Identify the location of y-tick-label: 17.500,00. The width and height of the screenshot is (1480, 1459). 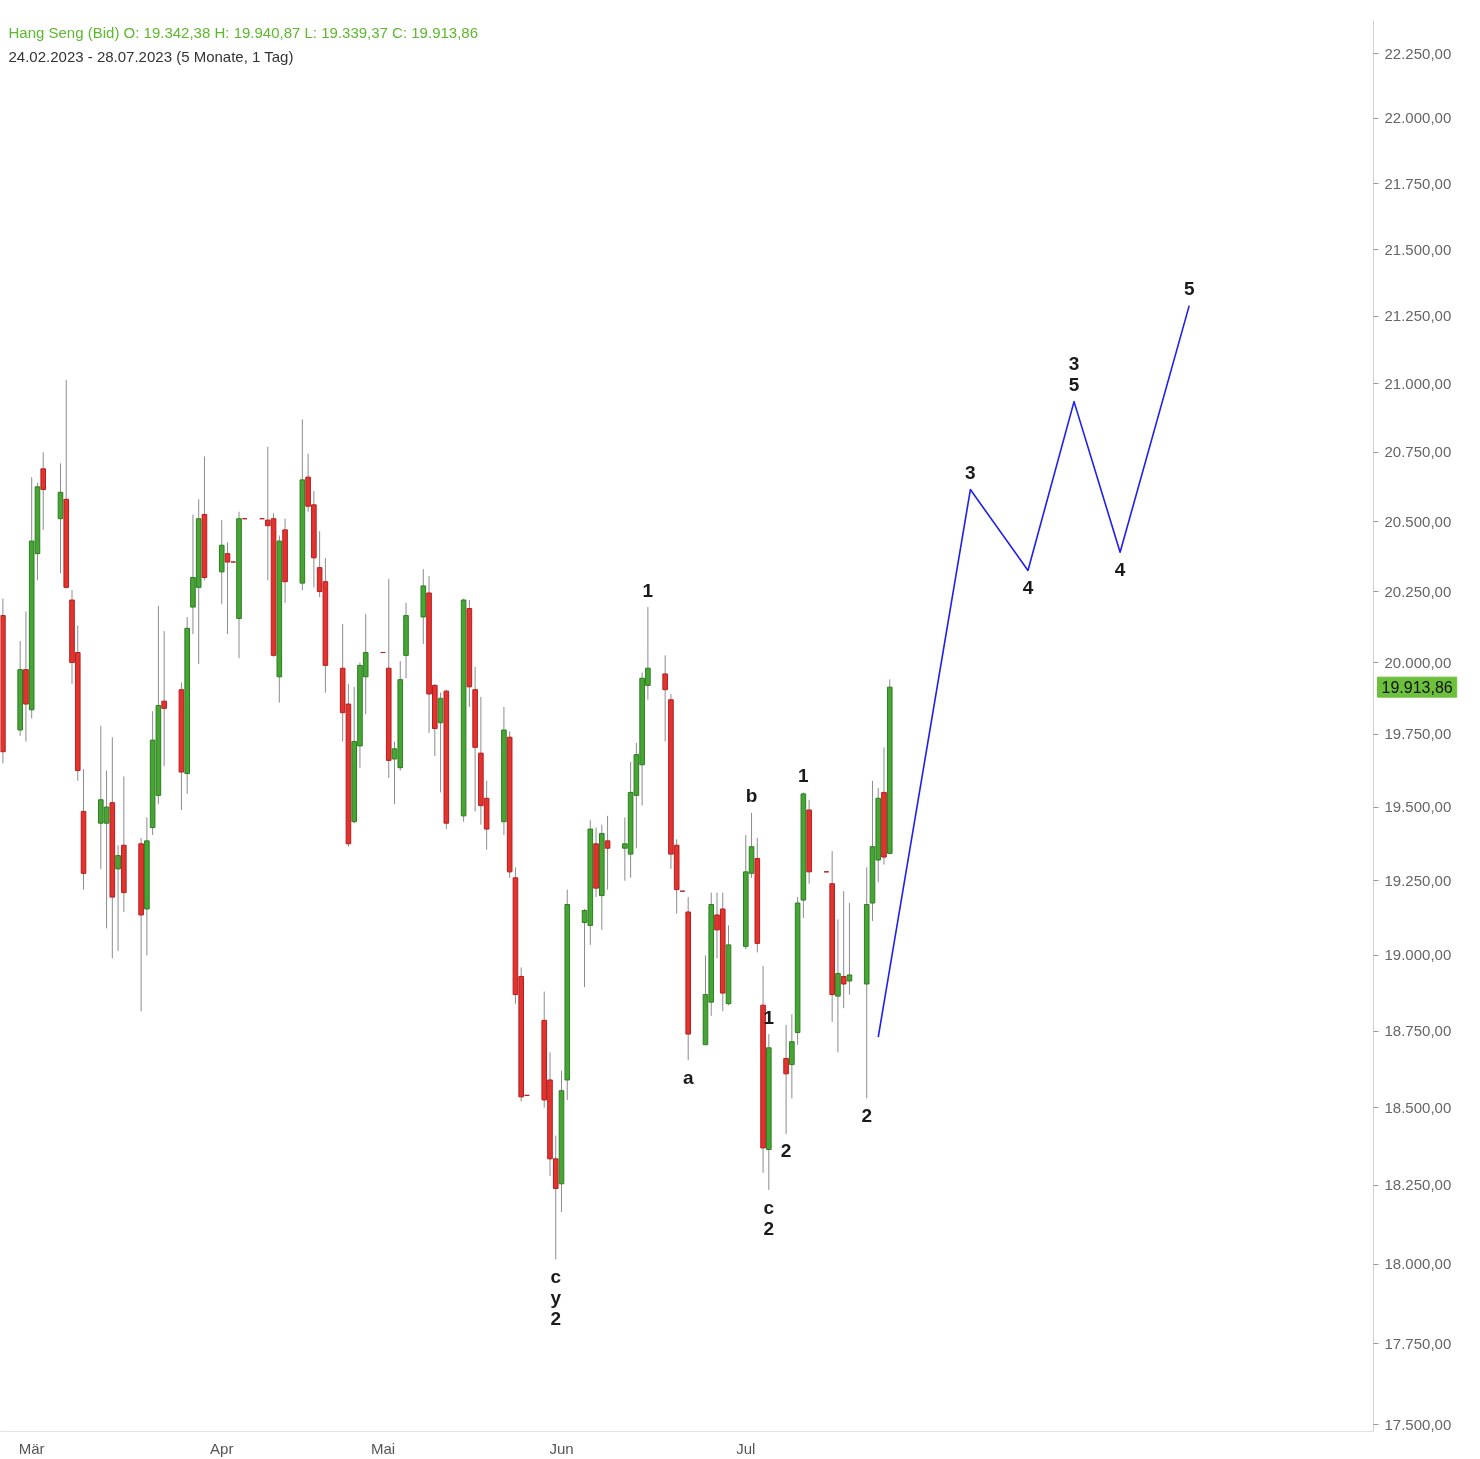
(1418, 1424).